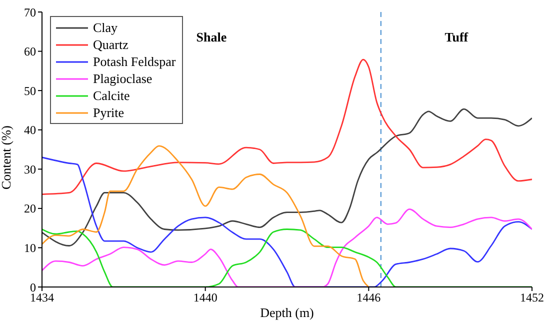 The image size is (550, 322). What do you see at coordinates (30, 51) in the screenshot?
I see `y-tick-label: 60` at bounding box center [30, 51].